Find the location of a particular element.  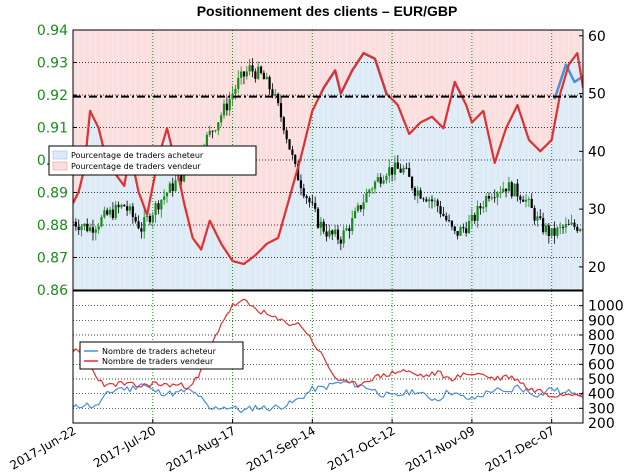

x-tick-label: 2017-Jun-22 is located at coordinates (43, 447).